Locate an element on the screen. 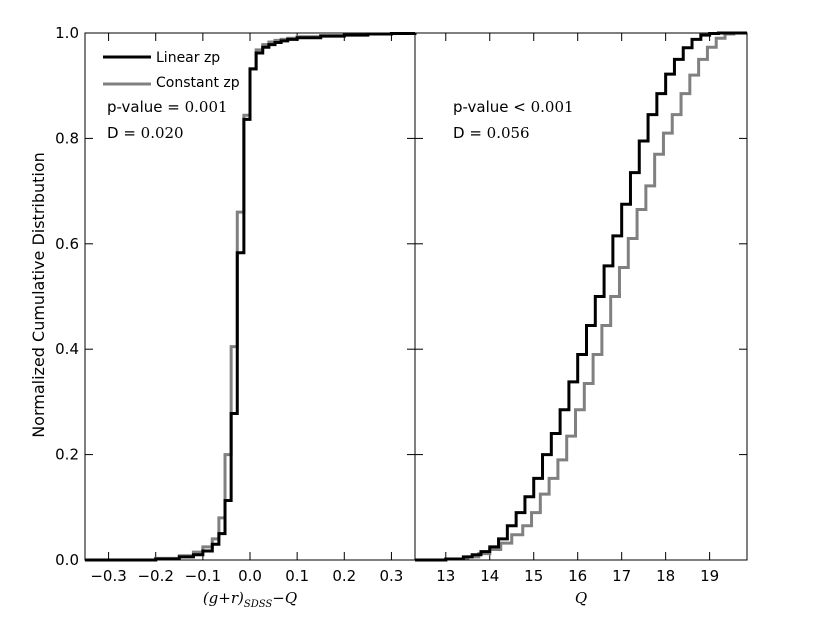 Image resolution: width=830 pixels, height=623 pixels. right-xtick-label: 17 is located at coordinates (621, 576).